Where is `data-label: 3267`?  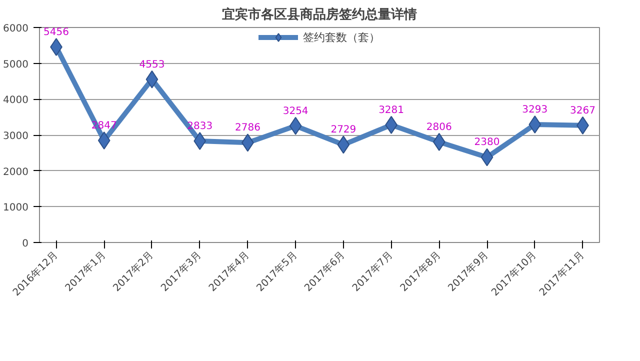 data-label: 3267 is located at coordinates (583, 110).